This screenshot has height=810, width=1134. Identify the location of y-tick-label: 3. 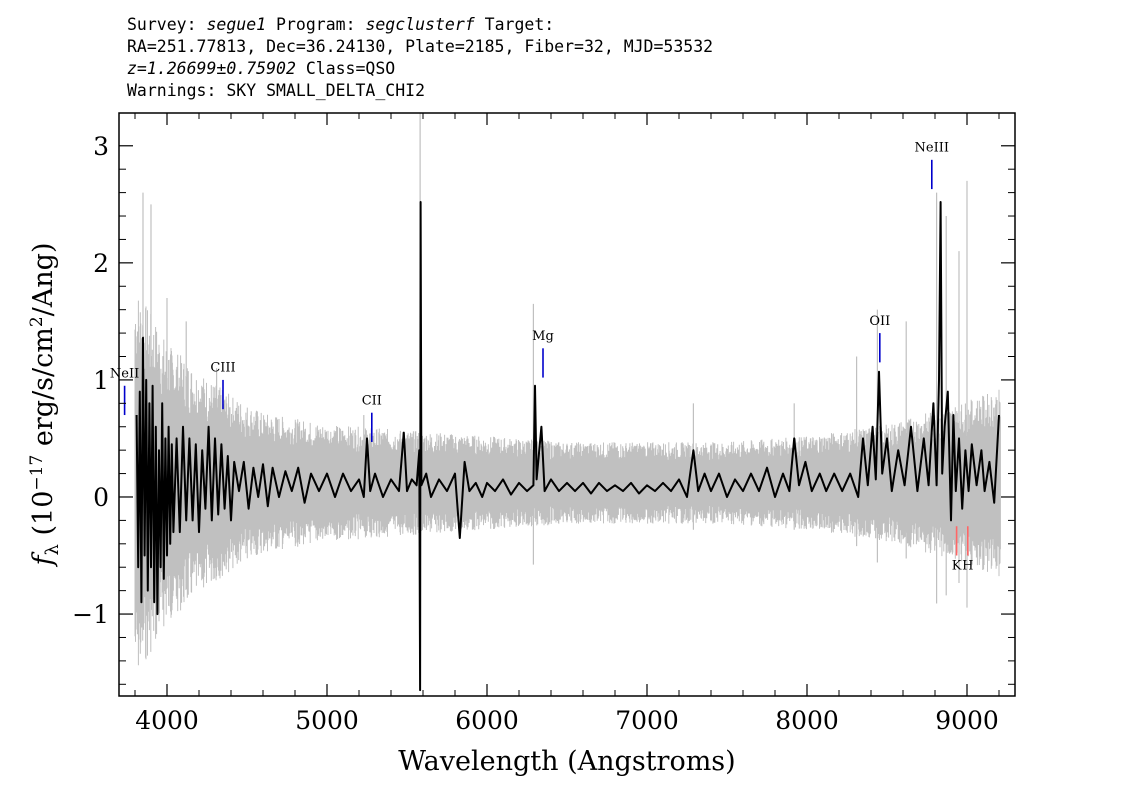
(101, 146).